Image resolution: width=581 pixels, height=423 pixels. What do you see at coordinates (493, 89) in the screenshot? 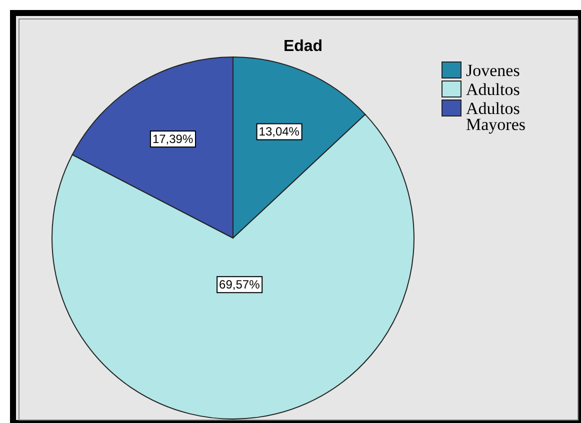
I see `legend-label: Adultos` at bounding box center [493, 89].